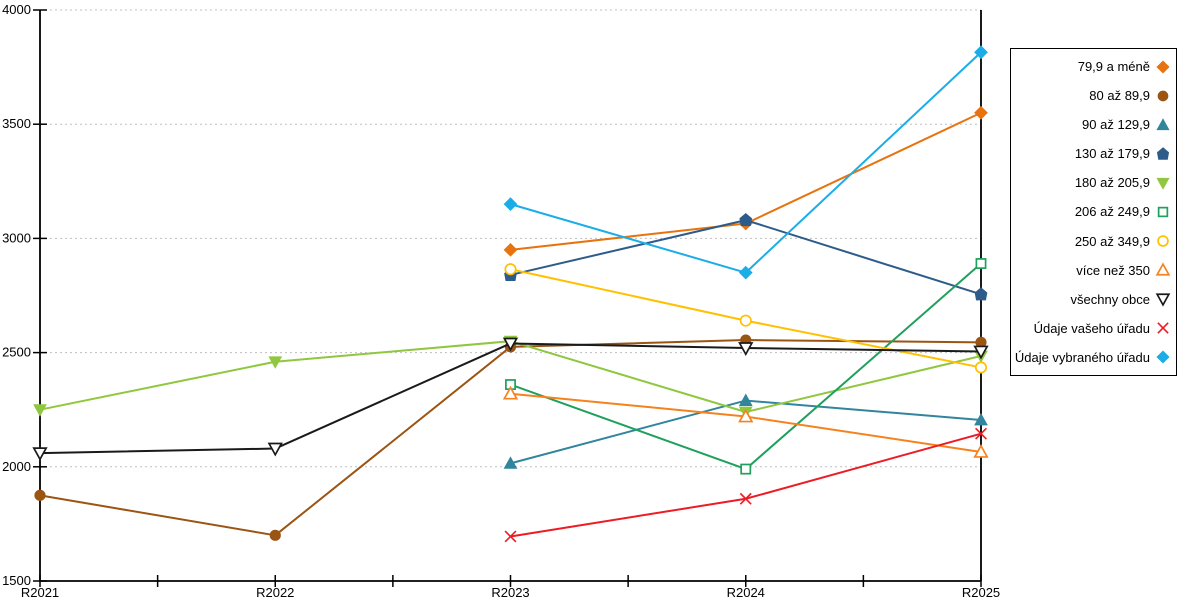 The image size is (1200, 600). I want to click on legend-item-label: 180 až 205,9, so click(1112, 183).